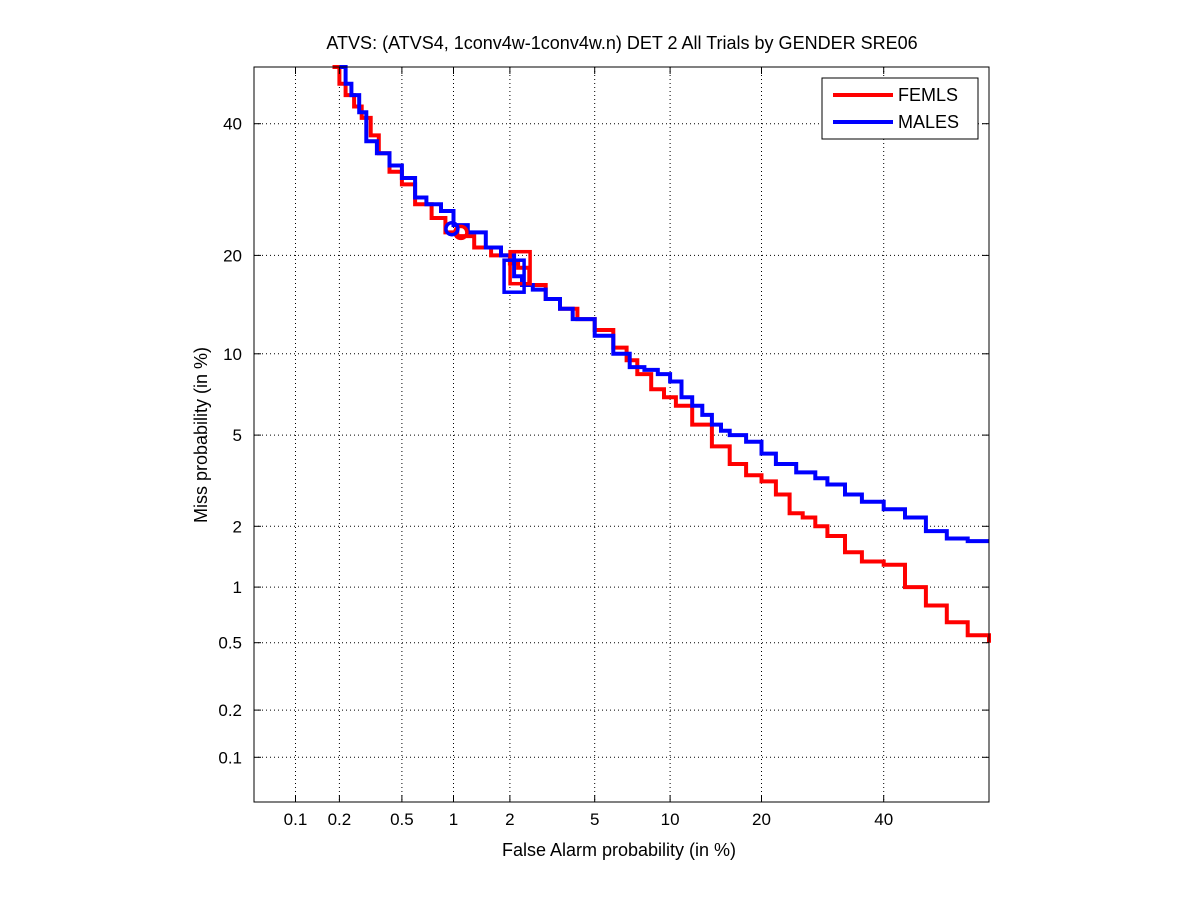 This screenshot has width=1201, height=900. Describe the element at coordinates (509, 819) in the screenshot. I see `x-tick-label: 2` at that location.